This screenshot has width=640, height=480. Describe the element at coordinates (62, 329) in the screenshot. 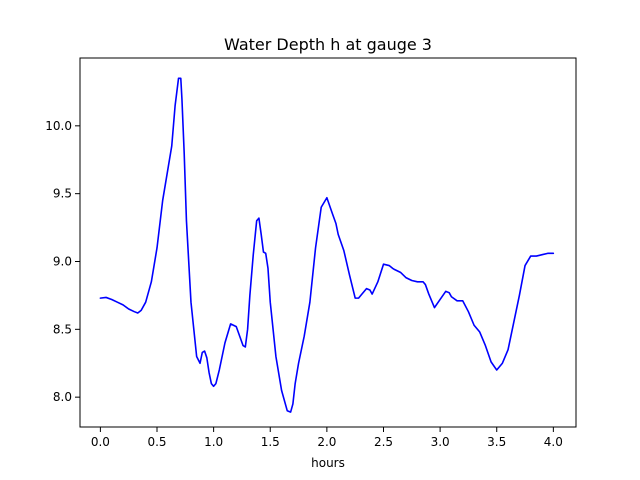

I see `y-tick-label: 8.5` at that location.